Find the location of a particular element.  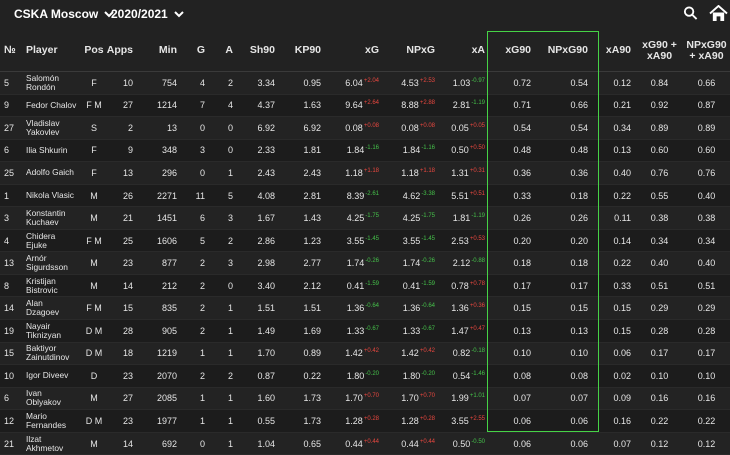

cell-player: Igor Diveev is located at coordinates (52, 376).